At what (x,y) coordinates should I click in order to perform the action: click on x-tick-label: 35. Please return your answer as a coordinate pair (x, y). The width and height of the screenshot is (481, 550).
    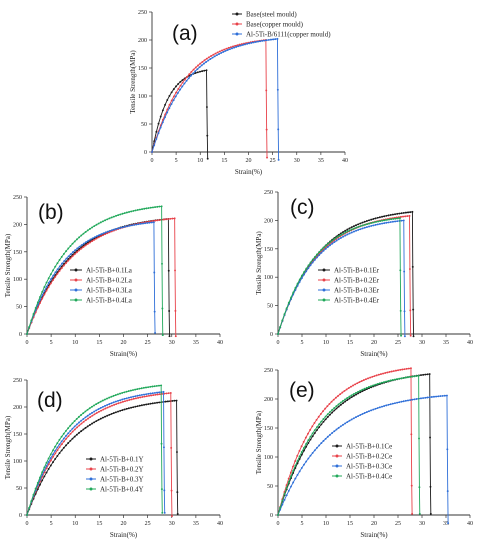
    Looking at the image, I should click on (196, 524).